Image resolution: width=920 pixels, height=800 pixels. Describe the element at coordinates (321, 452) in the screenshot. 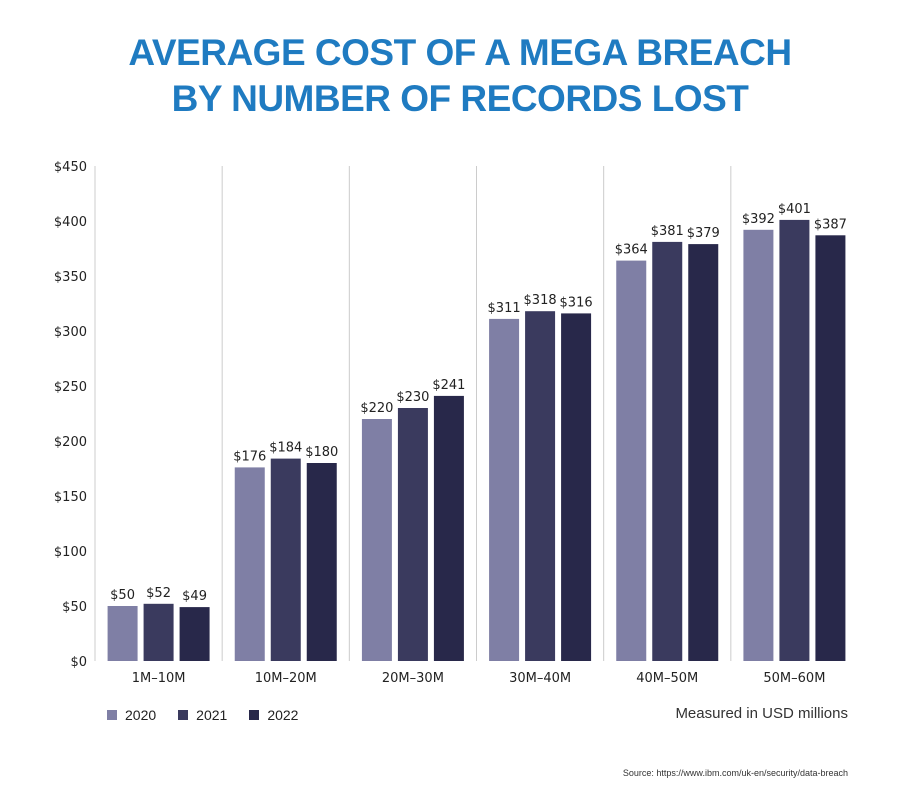

I see `bar-value-label: $180` at that location.